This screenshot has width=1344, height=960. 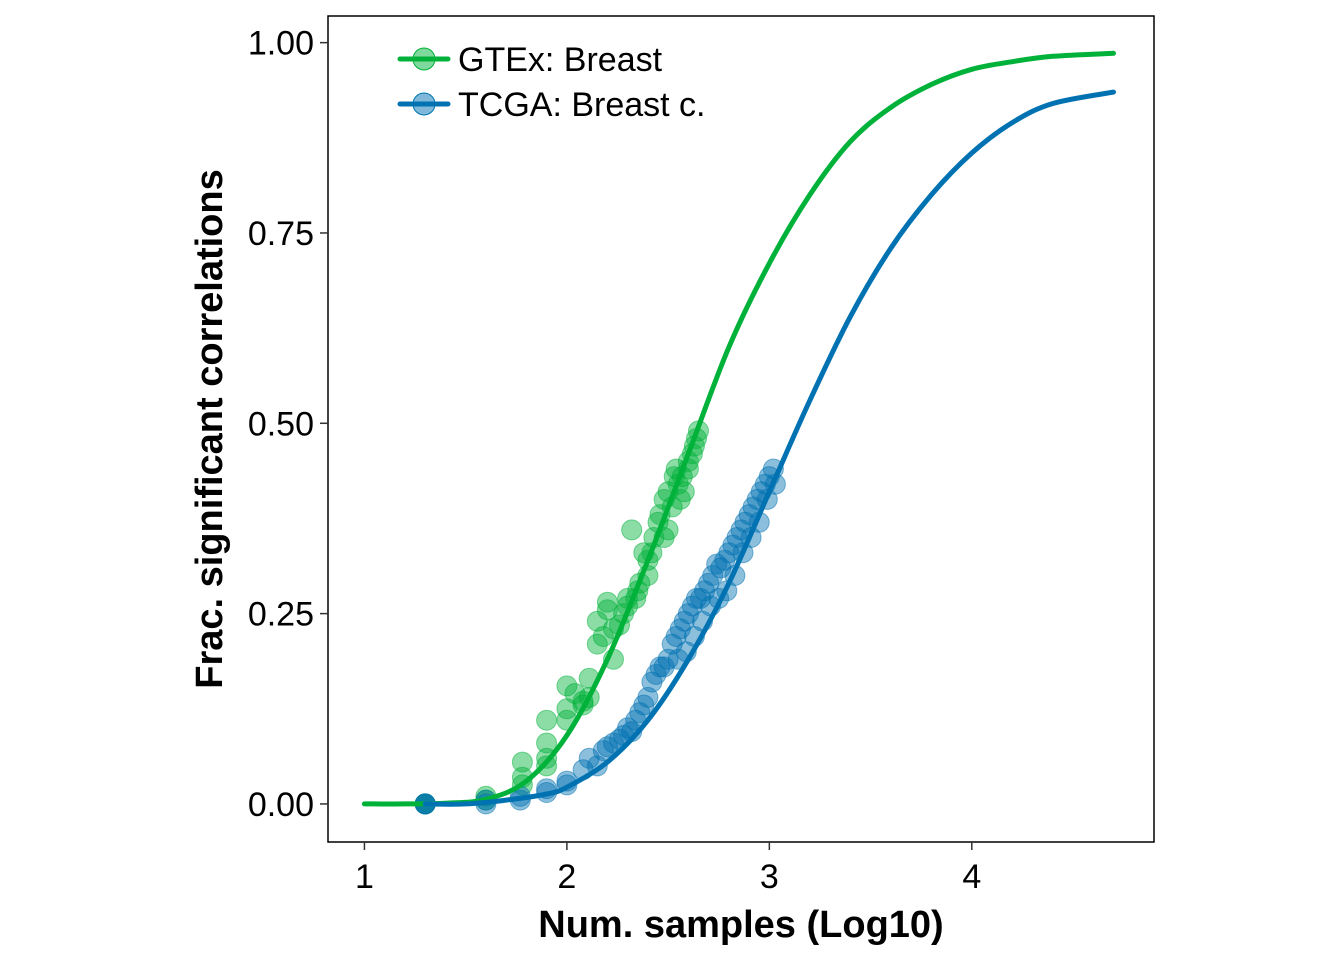 I want to click on x-tick-label: 2, so click(x=566, y=877).